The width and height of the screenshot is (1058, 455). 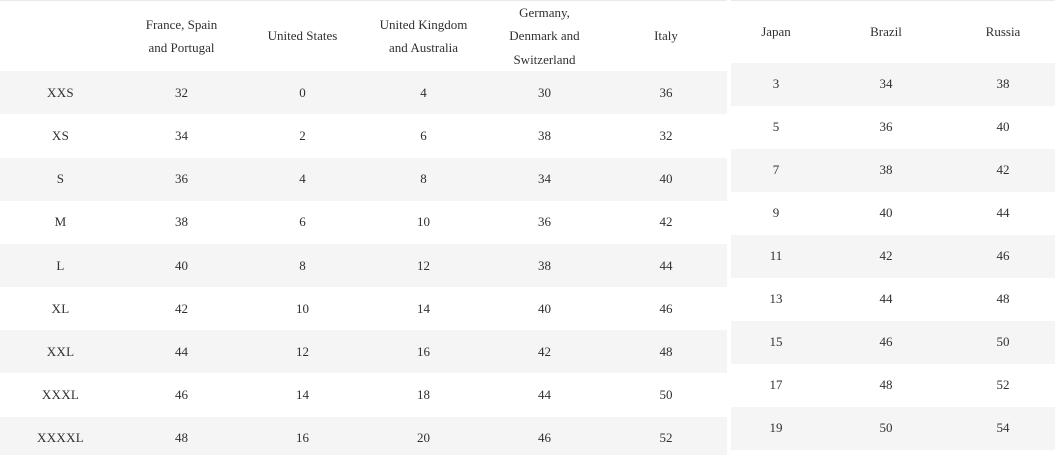 I want to click on size-label: M, so click(x=60, y=222).